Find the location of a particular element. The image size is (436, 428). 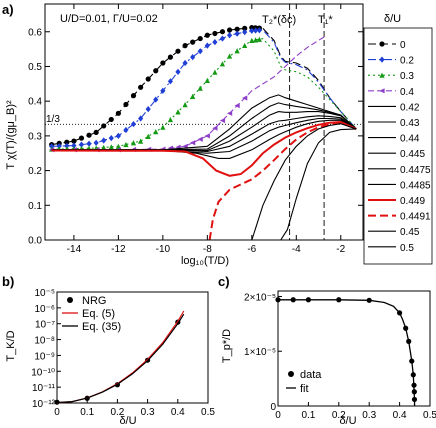

chart-a-legend-marker-0.3 is located at coordinates (382, 75).